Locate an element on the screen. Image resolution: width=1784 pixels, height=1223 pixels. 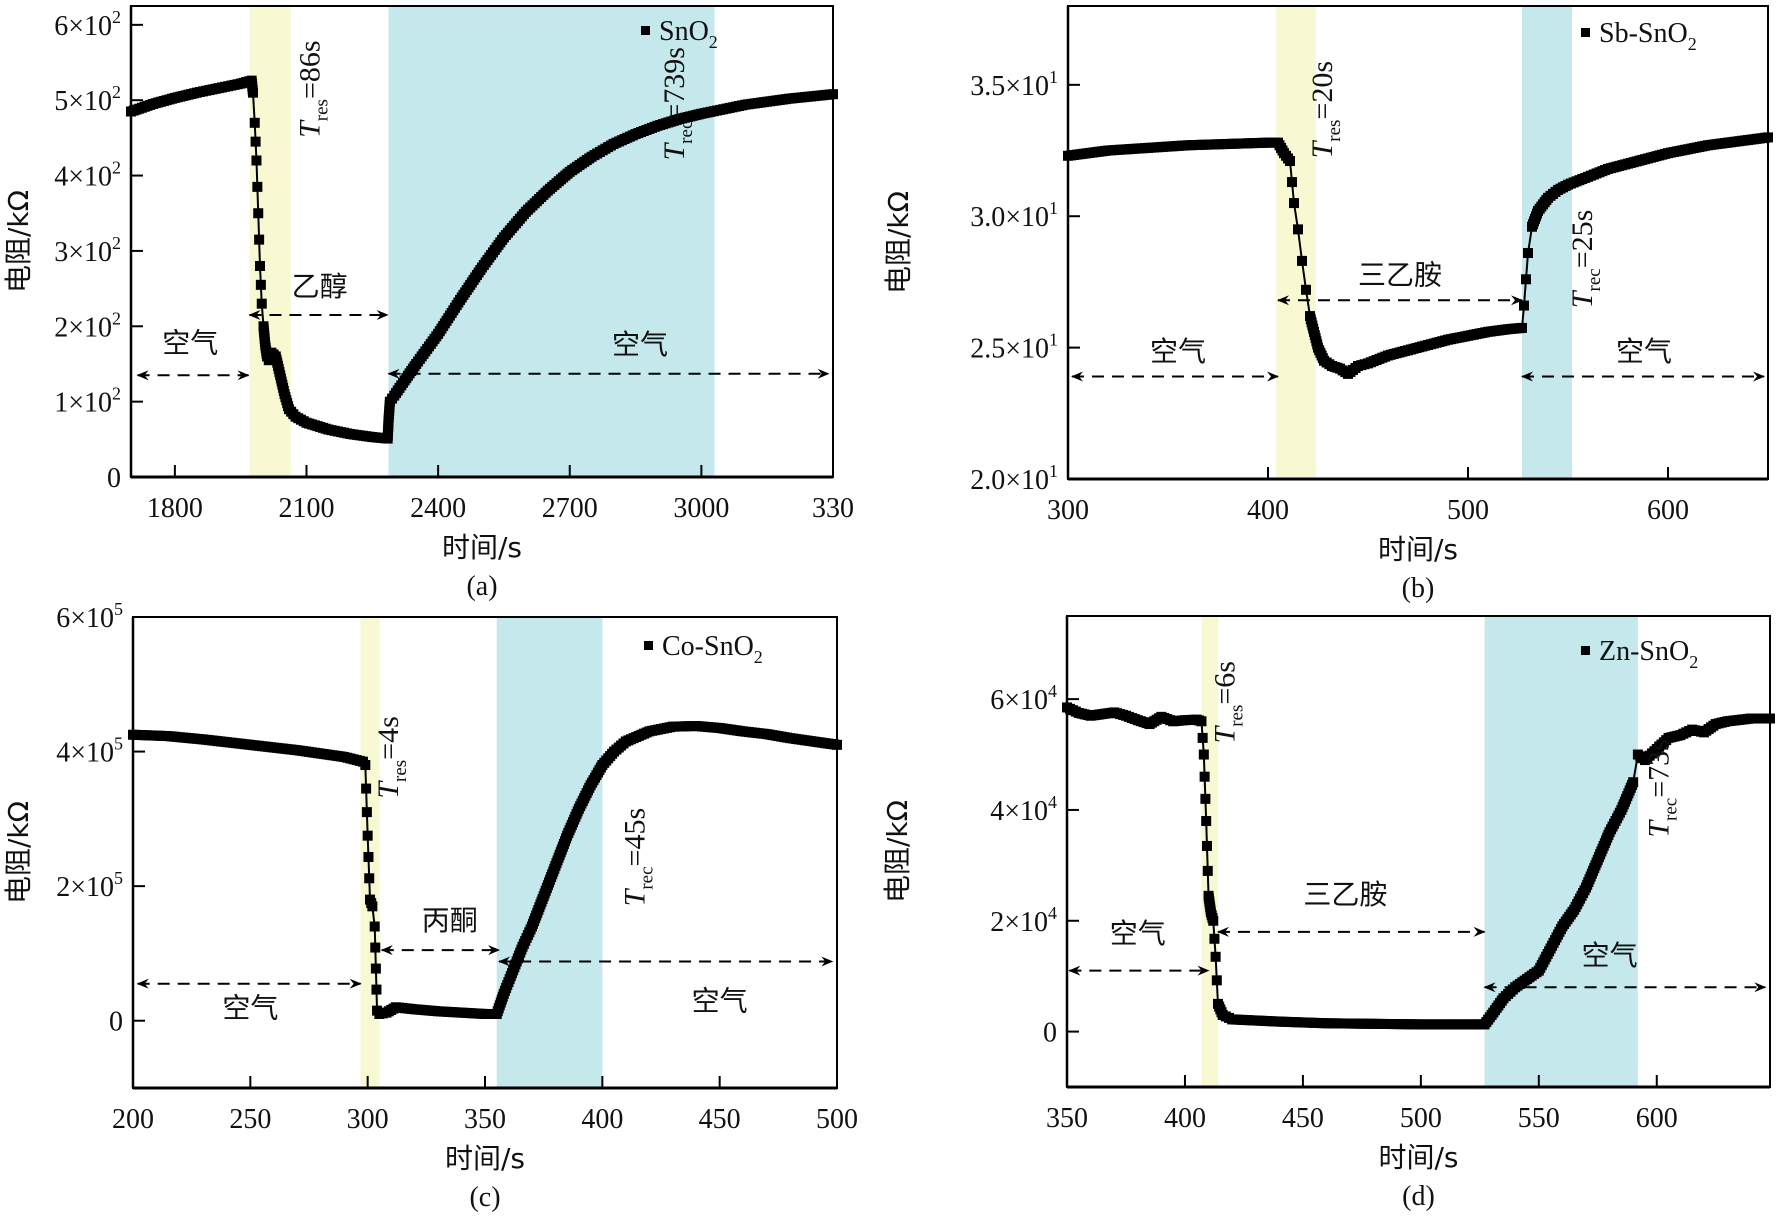
y-tick-label: 3×10² is located at coordinates (87, 250).